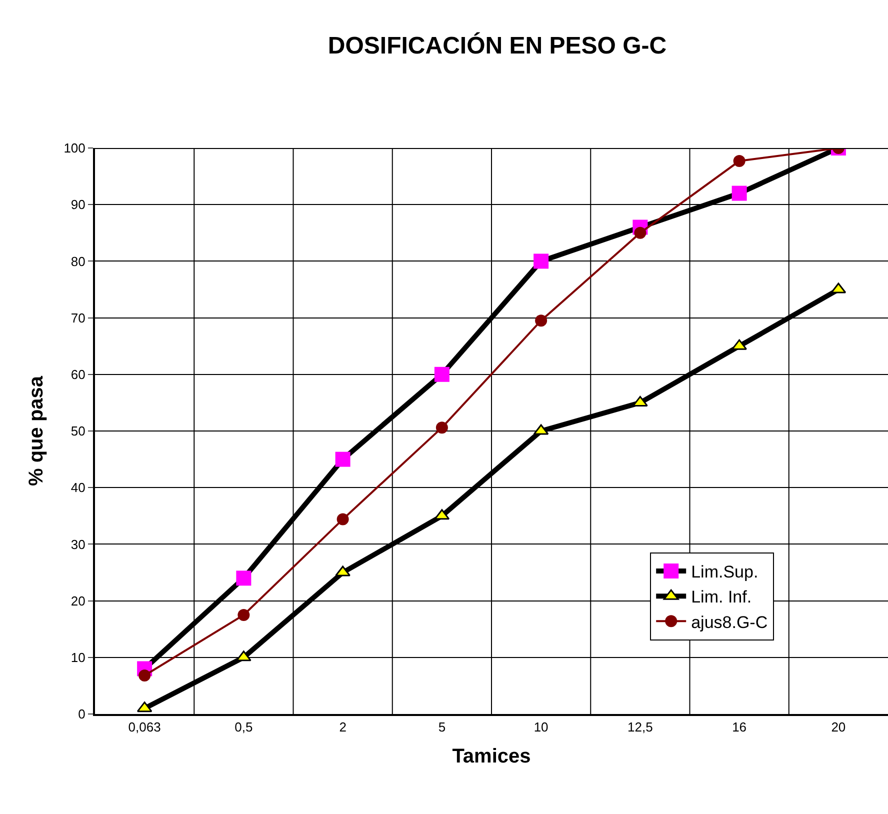  What do you see at coordinates (78, 204) in the screenshot?
I see `y-tick-label: 90` at bounding box center [78, 204].